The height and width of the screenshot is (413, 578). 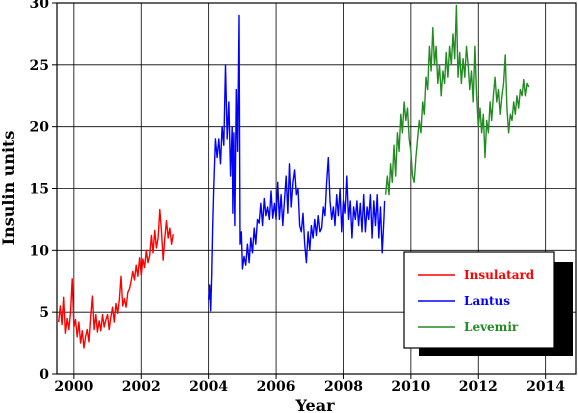 I want to click on y-tick-label: 15, so click(x=39, y=190).